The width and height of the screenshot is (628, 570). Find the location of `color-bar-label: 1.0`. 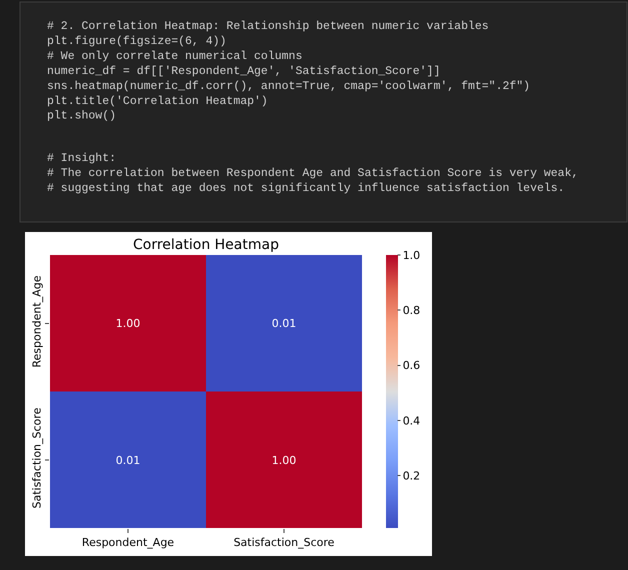

color-bar-label: 1.0 is located at coordinates (411, 255).